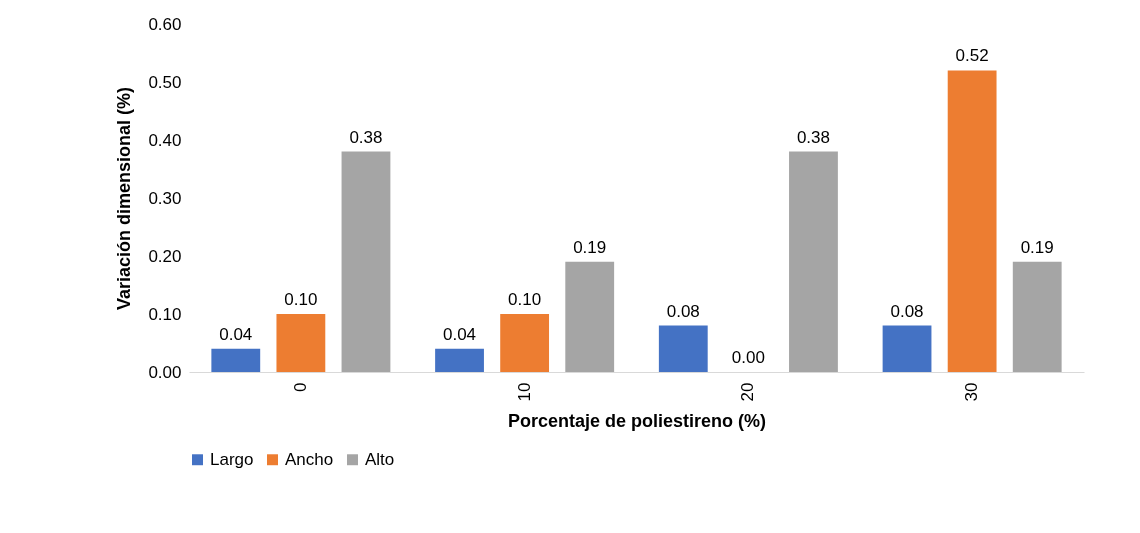 The height and width of the screenshot is (533, 1140). What do you see at coordinates (380, 459) in the screenshot?
I see `legend-label: Alto` at bounding box center [380, 459].